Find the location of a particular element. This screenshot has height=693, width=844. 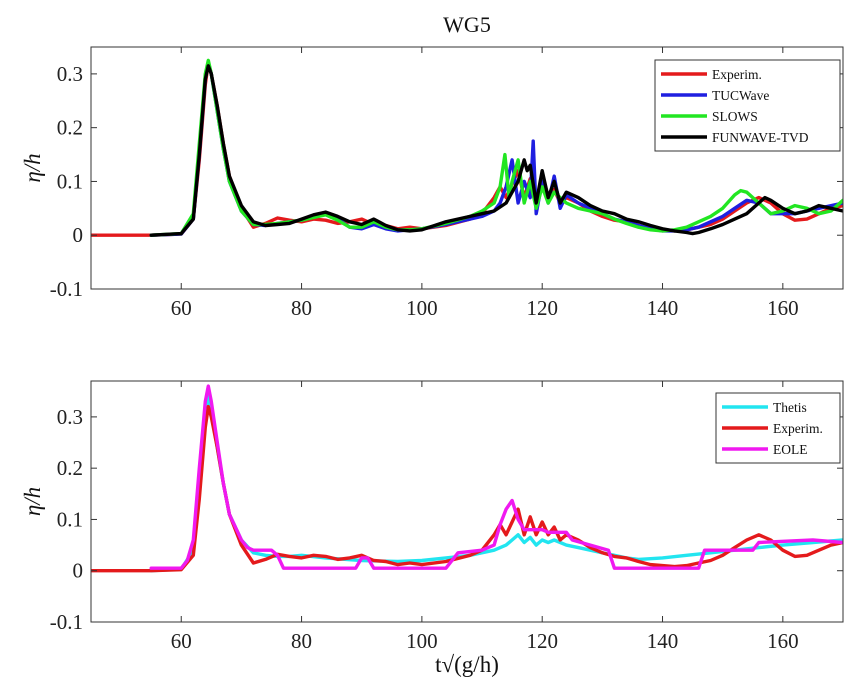

legend-label: TUCWave is located at coordinates (740, 95).